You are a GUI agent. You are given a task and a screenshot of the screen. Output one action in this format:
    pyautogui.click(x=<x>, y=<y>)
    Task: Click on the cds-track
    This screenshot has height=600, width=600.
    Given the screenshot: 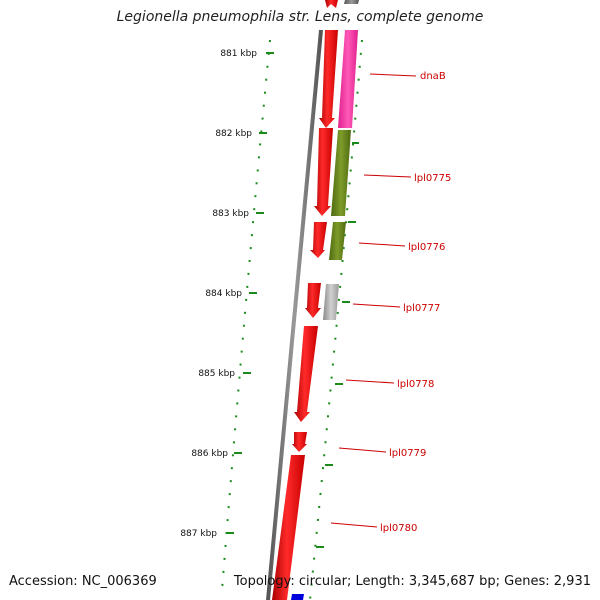 What is the action you would take?
    pyautogui.click(x=305, y=300)
    